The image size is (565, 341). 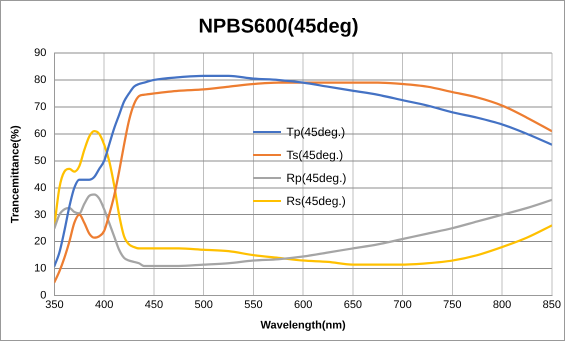 I want to click on x-tick-label: 850, so click(x=552, y=305).